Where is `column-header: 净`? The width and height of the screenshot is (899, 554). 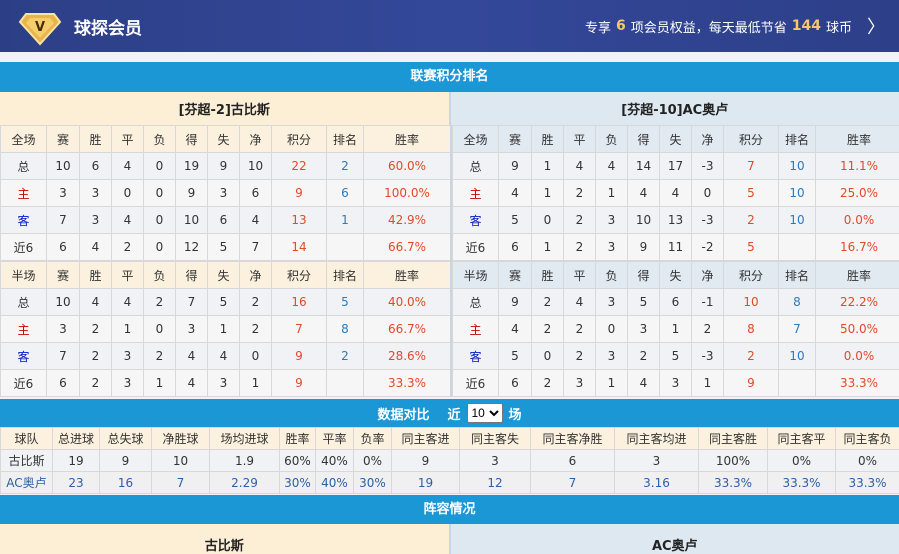 column-header: 净 is located at coordinates (708, 139).